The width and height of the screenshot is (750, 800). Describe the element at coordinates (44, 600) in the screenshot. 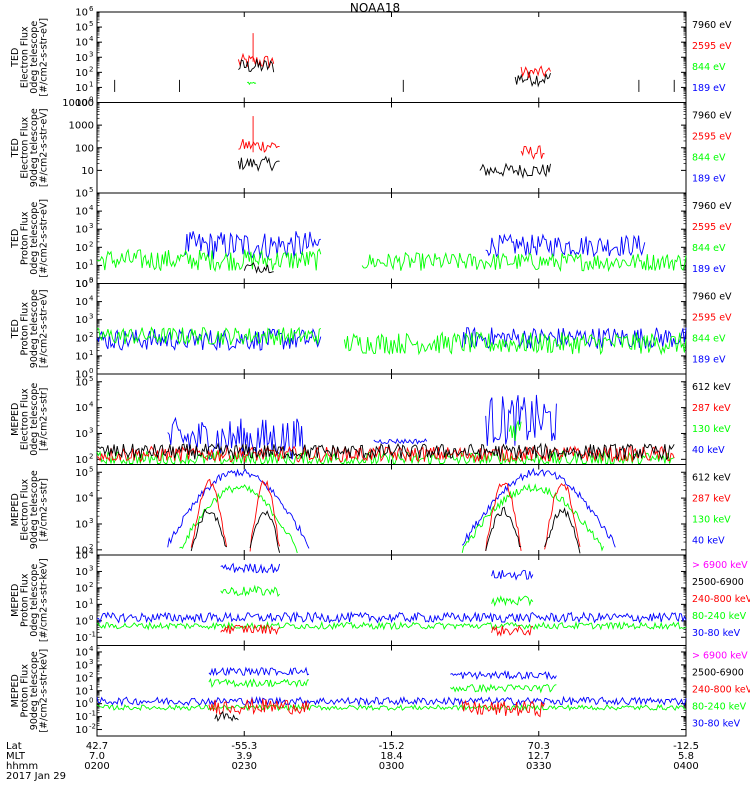

I see `y-axis-label: [#/cm2-s-str-keV]` at that location.